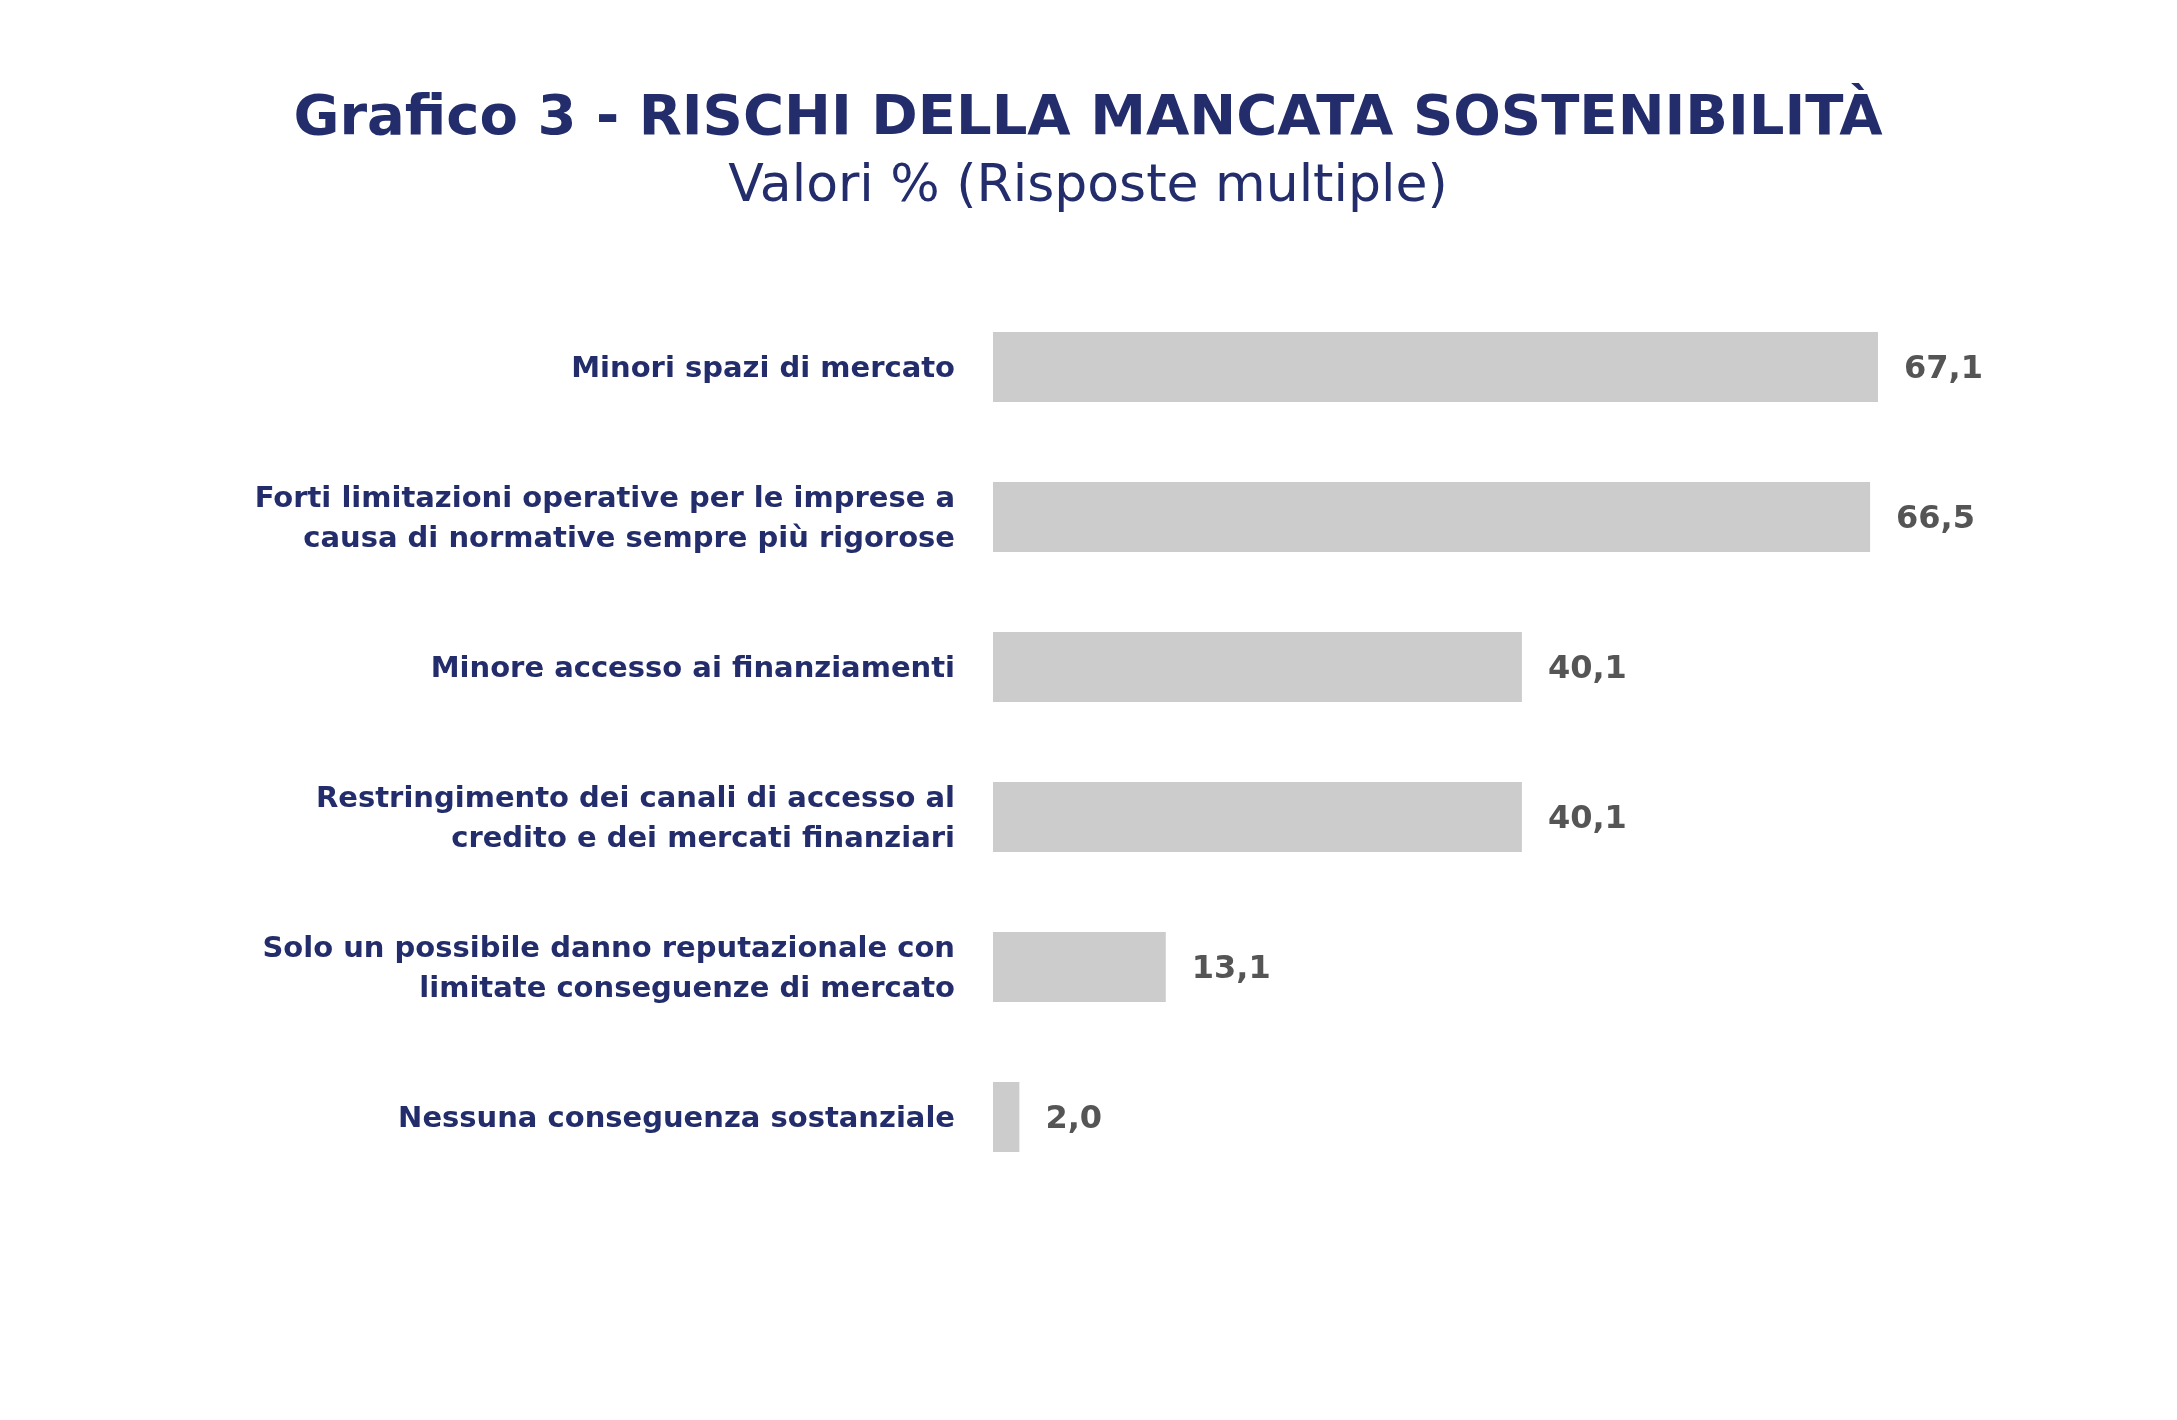 This screenshot has height=1420, width=2177. Describe the element at coordinates (1231, 967) in the screenshot. I see `data-label: 13,1` at that location.